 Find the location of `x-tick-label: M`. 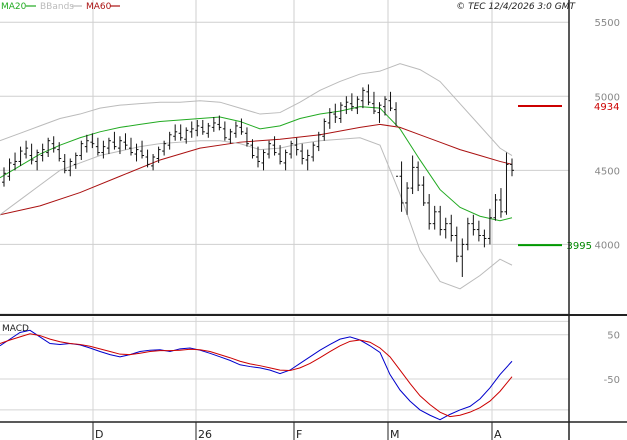

x-tick-label: M is located at coordinates (395, 434).